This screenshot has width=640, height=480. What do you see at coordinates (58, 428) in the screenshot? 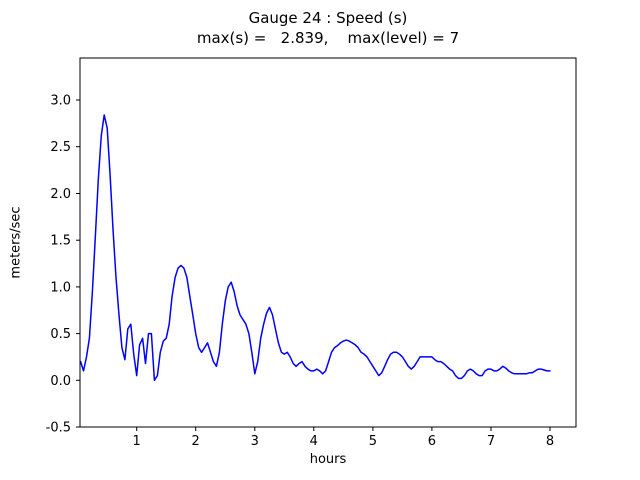
I see `svg-text: -0.5` at bounding box center [58, 428].